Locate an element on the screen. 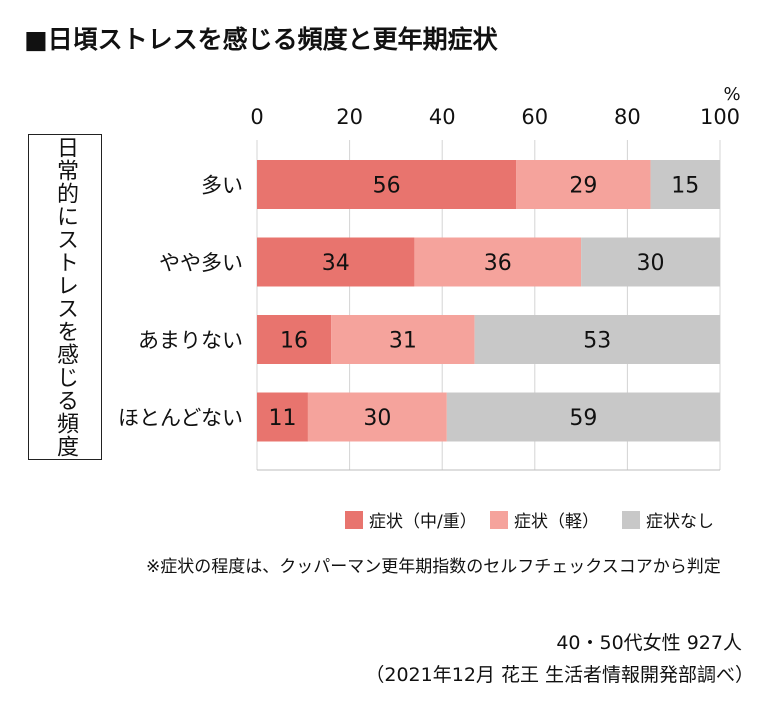 This screenshot has height=706, width=768. footnote: ※症状の程度は、クッパーマン更年期指数のセルフチェックスコアから判定 is located at coordinates (433, 567).